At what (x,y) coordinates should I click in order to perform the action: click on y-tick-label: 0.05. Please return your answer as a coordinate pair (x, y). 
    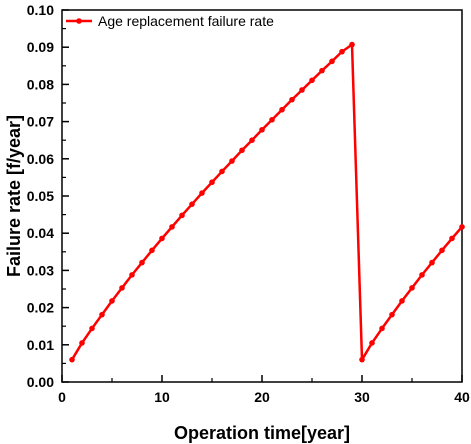
    Looking at the image, I should click on (40, 196).